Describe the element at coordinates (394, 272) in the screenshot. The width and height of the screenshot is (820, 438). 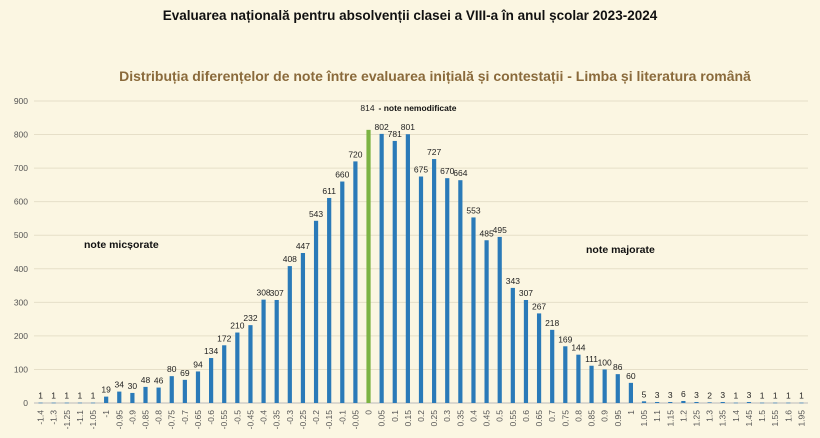
I see `bar-0.1` at that location.